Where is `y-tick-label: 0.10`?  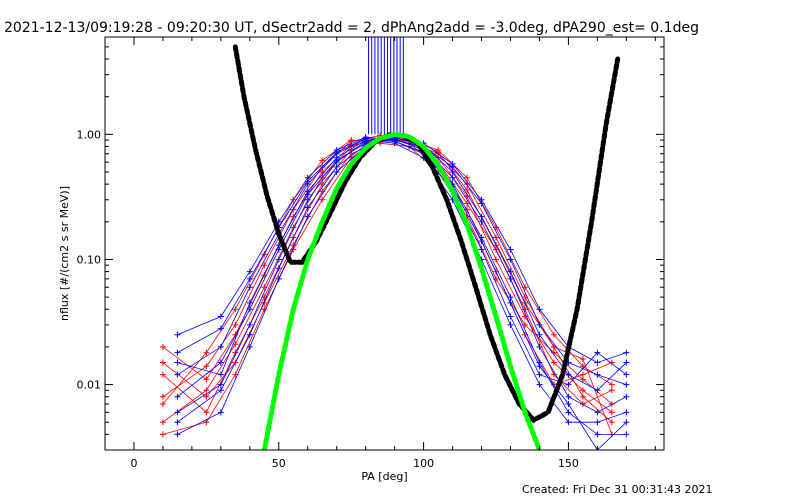 y-tick-label: 0.10 is located at coordinates (89, 259).